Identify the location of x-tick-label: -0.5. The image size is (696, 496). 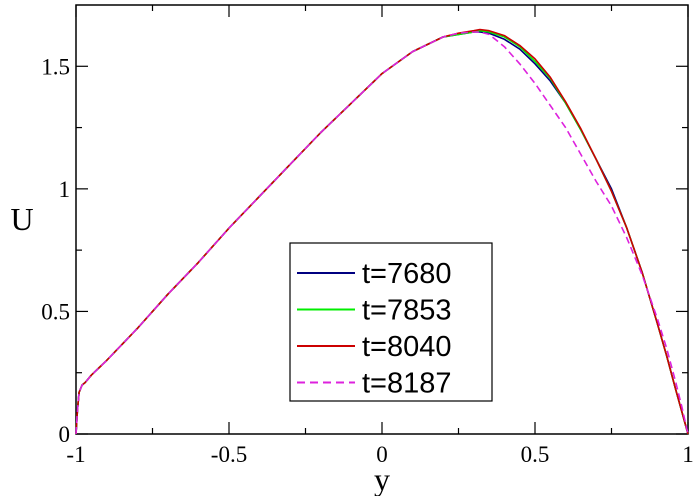
(229, 454).